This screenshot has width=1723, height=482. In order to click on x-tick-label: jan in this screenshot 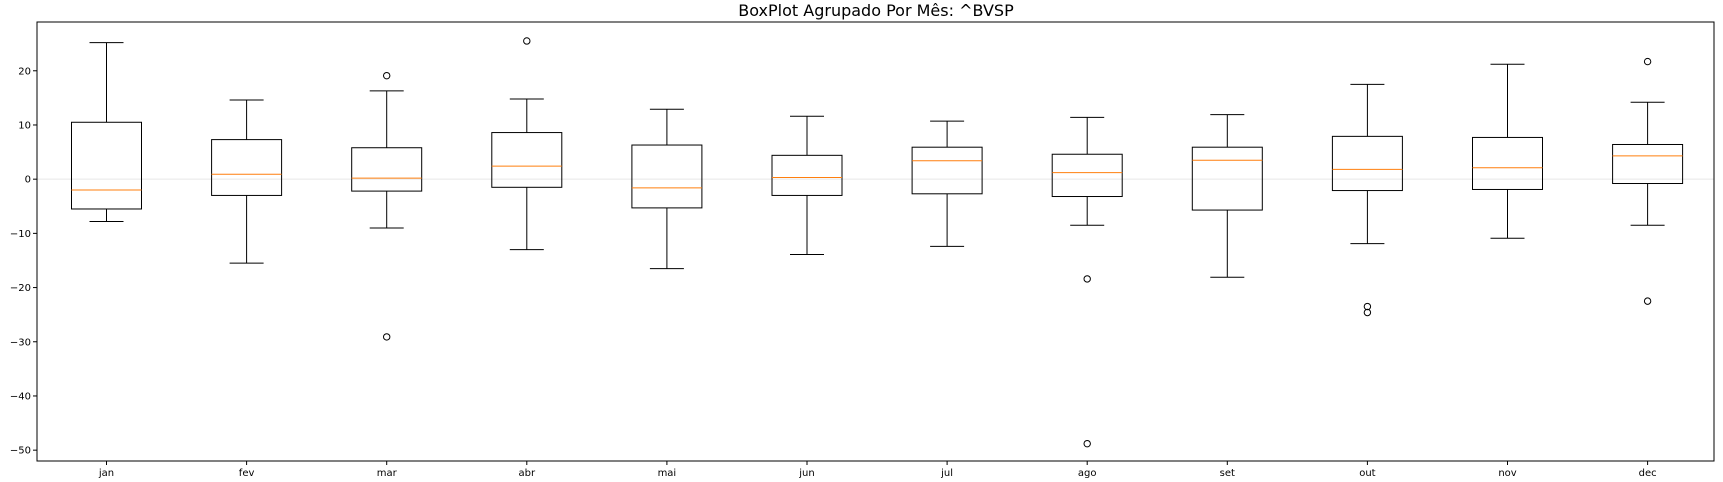, I will do `click(106, 473)`.